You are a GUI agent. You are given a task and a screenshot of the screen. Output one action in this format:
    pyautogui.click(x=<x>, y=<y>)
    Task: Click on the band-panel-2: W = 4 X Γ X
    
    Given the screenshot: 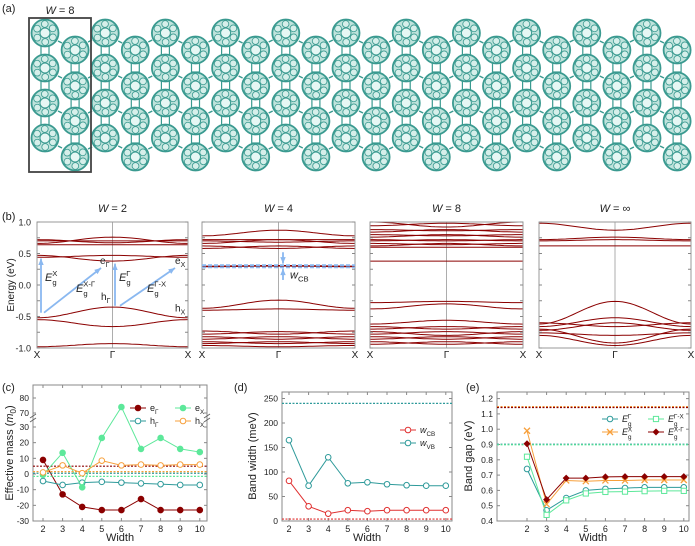 What is the action you would take?
    pyautogui.click(x=279, y=282)
    